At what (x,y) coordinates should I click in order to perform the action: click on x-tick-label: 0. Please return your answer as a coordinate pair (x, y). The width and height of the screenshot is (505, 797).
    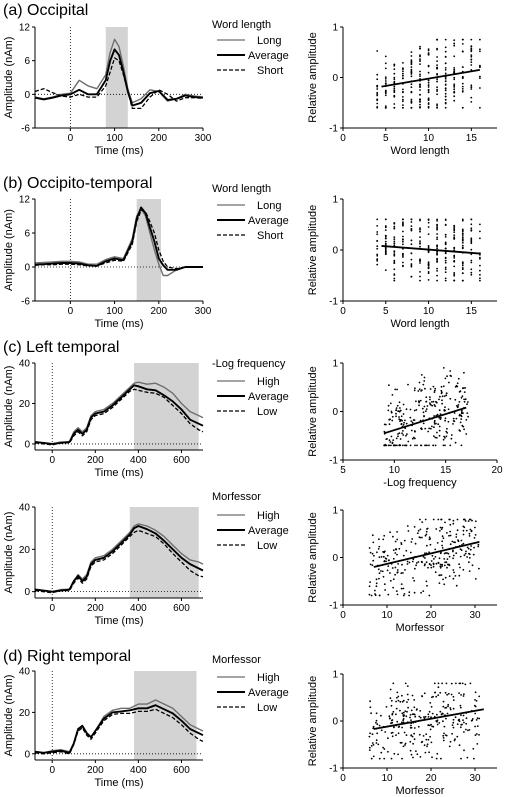
    Looking at the image, I should click on (343, 138).